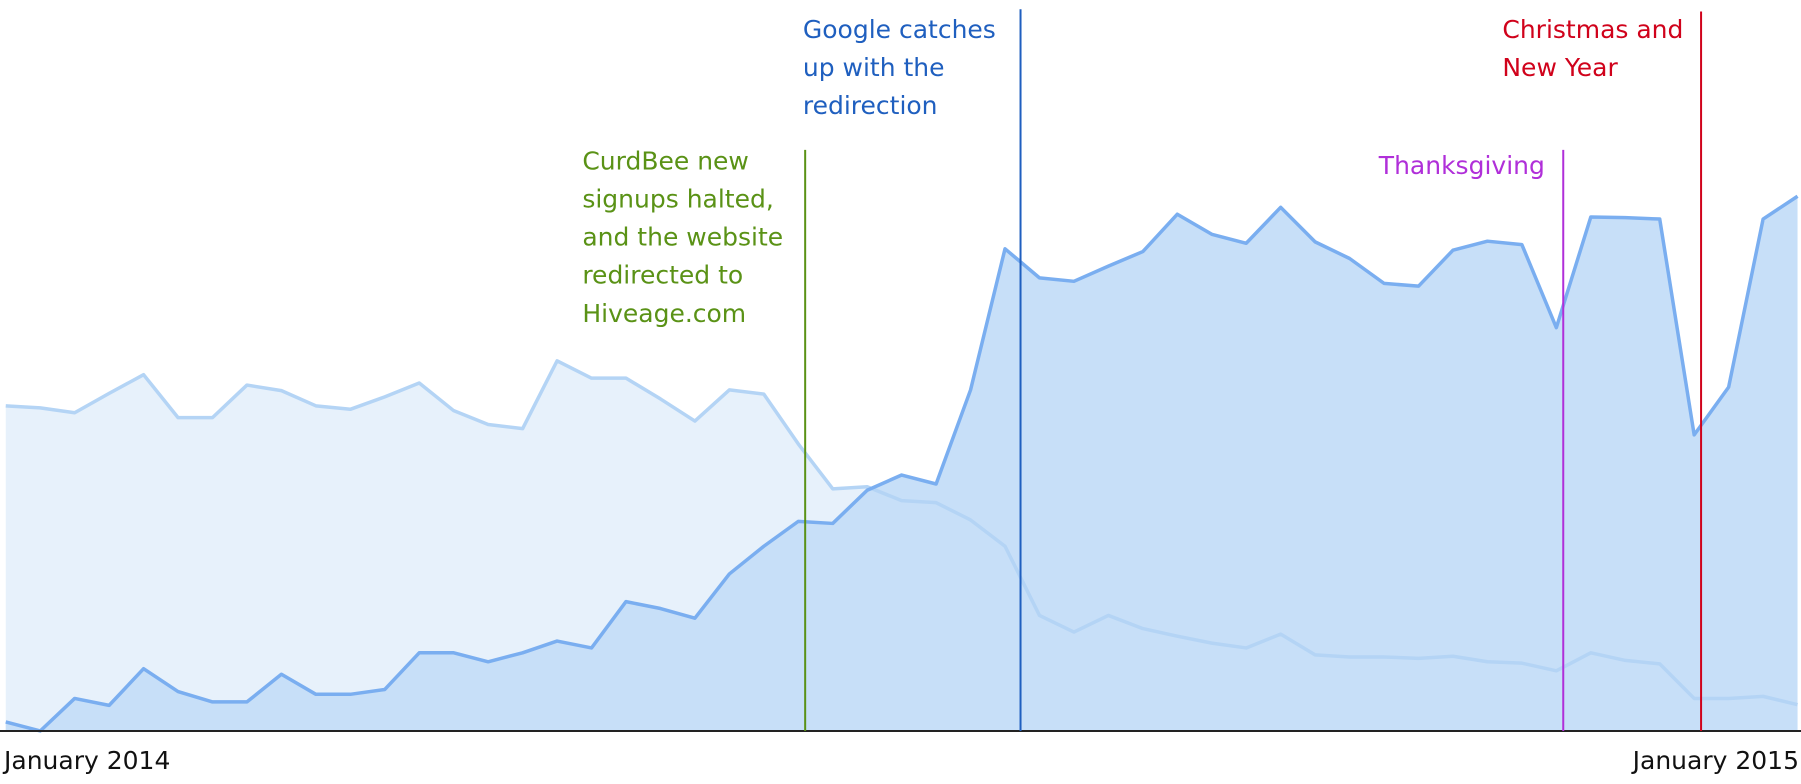 The width and height of the screenshot is (1801, 784). I want to click on annotation-text: up with the, so click(874, 67).